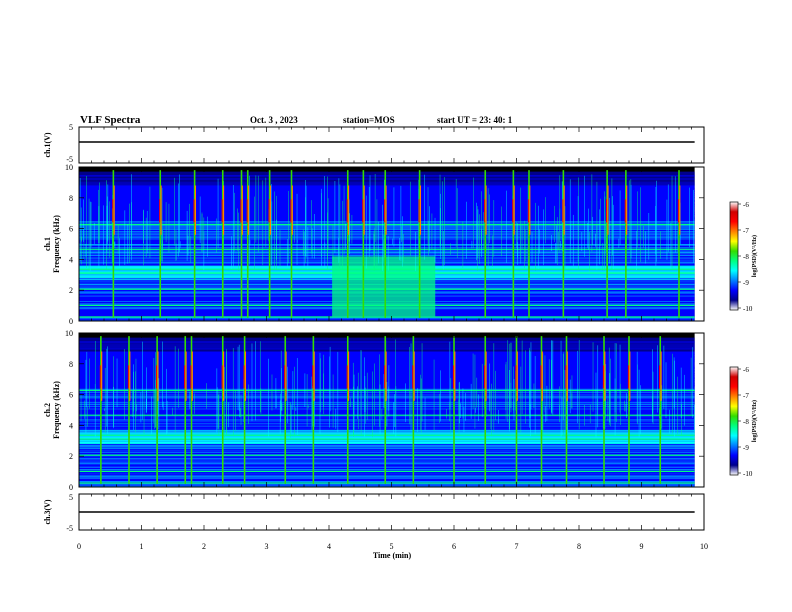  What do you see at coordinates (374, 143) in the screenshot?
I see `ch1-waveform-panel: 5 -5 ch.1(V)` at bounding box center [374, 143].